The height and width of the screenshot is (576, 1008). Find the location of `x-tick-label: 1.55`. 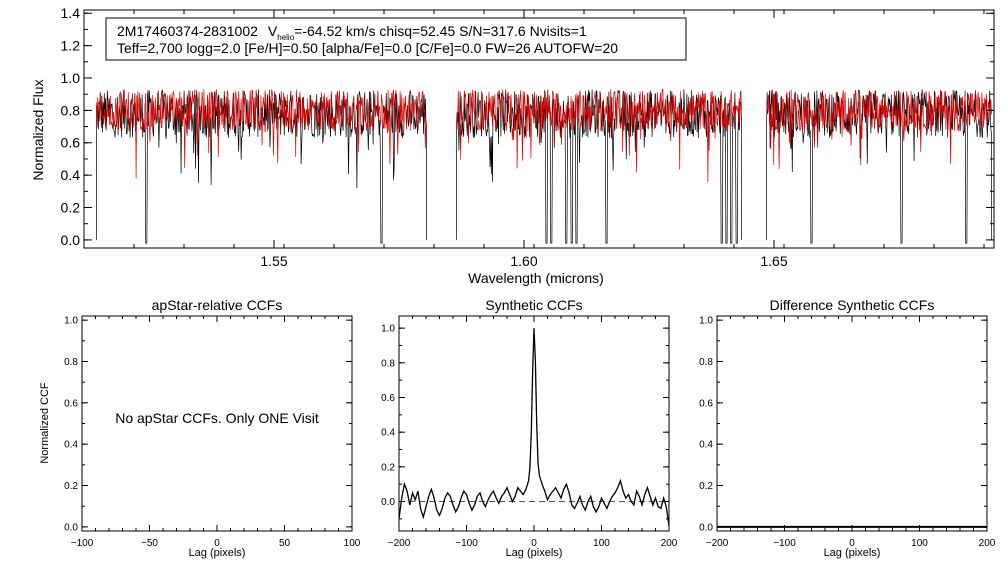

x-tick-label: 1.55 is located at coordinates (273, 261).